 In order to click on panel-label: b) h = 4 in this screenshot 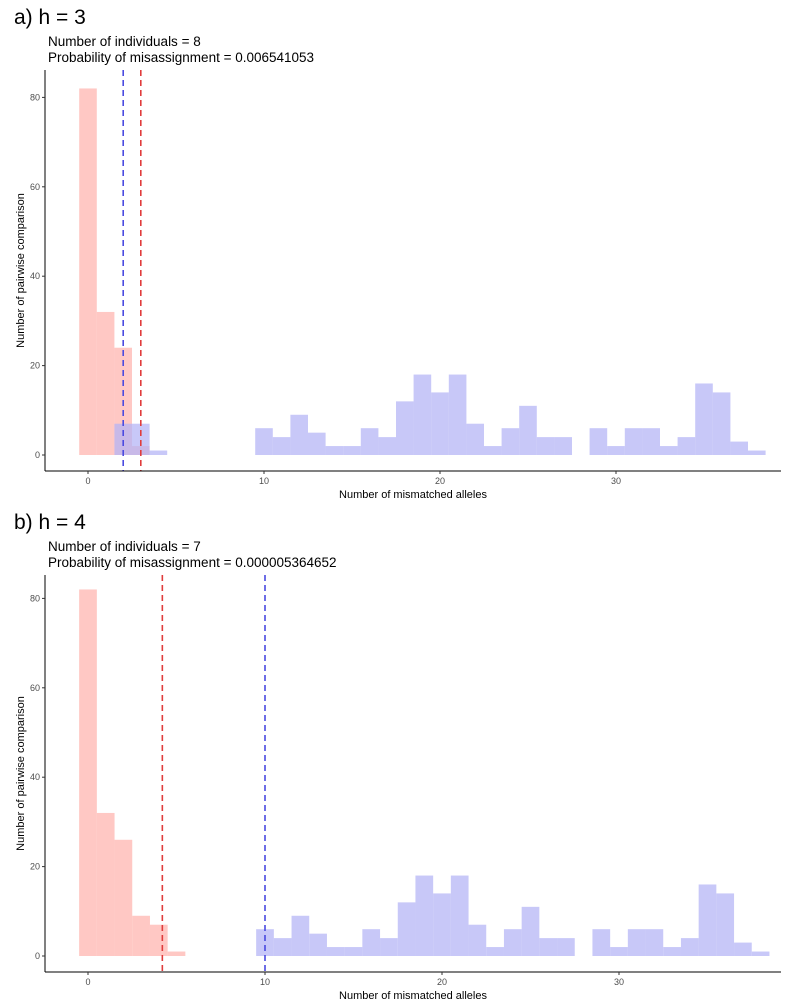, I will do `click(50, 522)`.